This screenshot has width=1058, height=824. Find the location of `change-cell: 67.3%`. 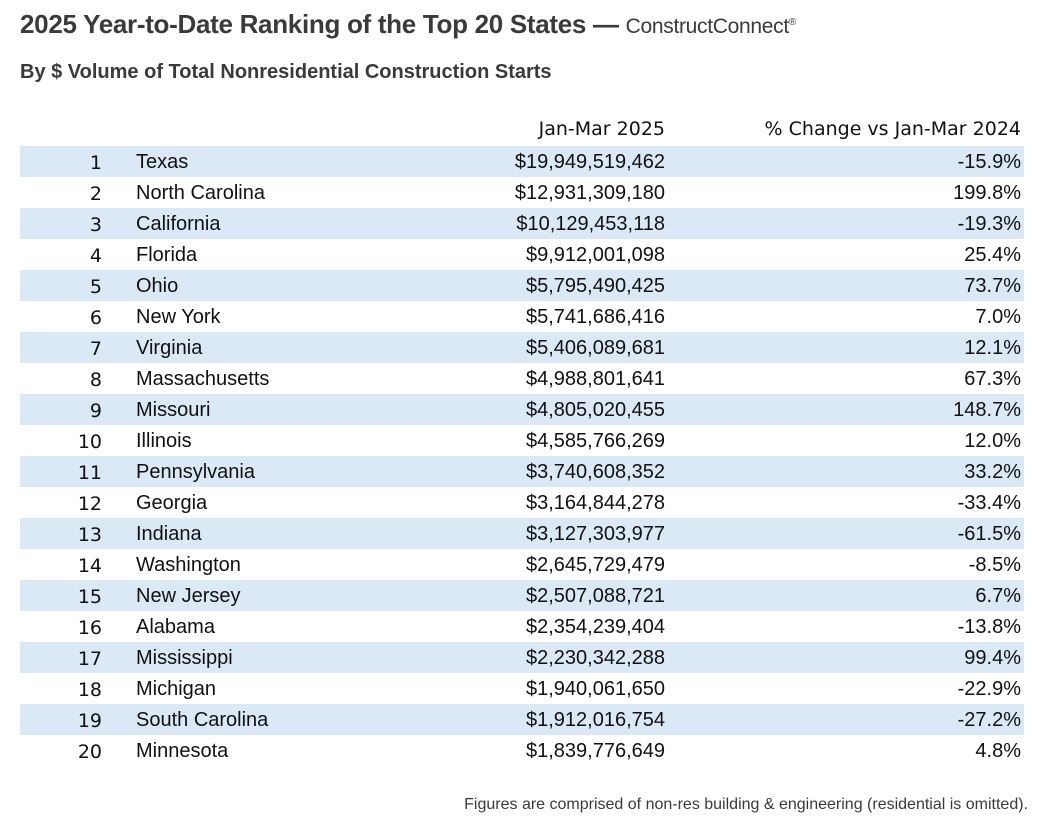

change-cell: 67.3% is located at coordinates (992, 379).